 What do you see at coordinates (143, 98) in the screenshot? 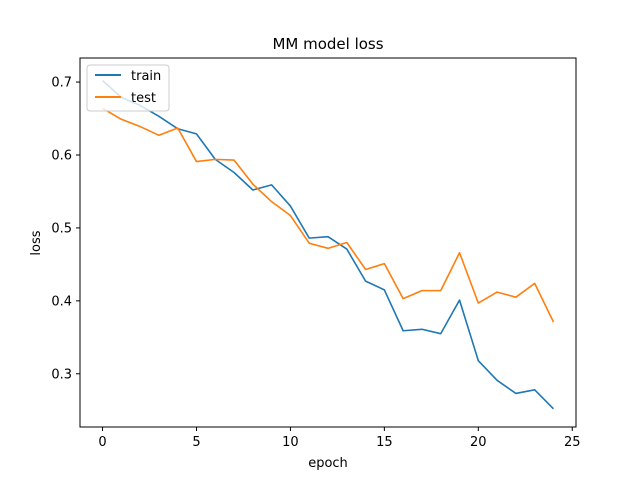
I see `legend-label-test: test` at bounding box center [143, 98].